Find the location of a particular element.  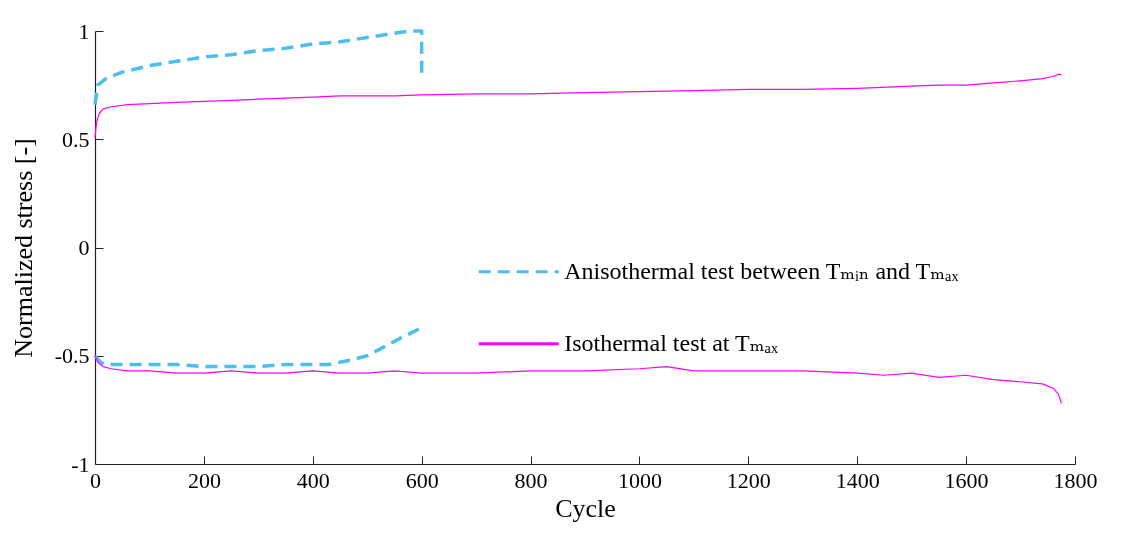

y-axis-title: Normalized stress [-] is located at coordinates (23, 248).